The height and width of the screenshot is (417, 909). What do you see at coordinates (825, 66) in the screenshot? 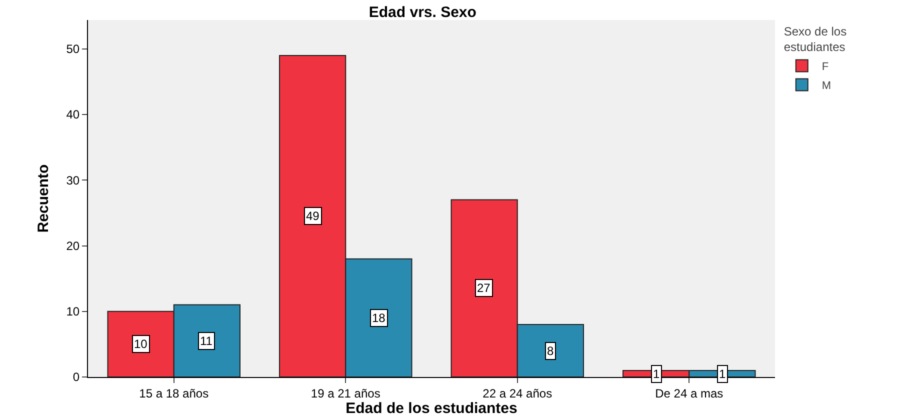
I see `legend-label: F` at bounding box center [825, 66].